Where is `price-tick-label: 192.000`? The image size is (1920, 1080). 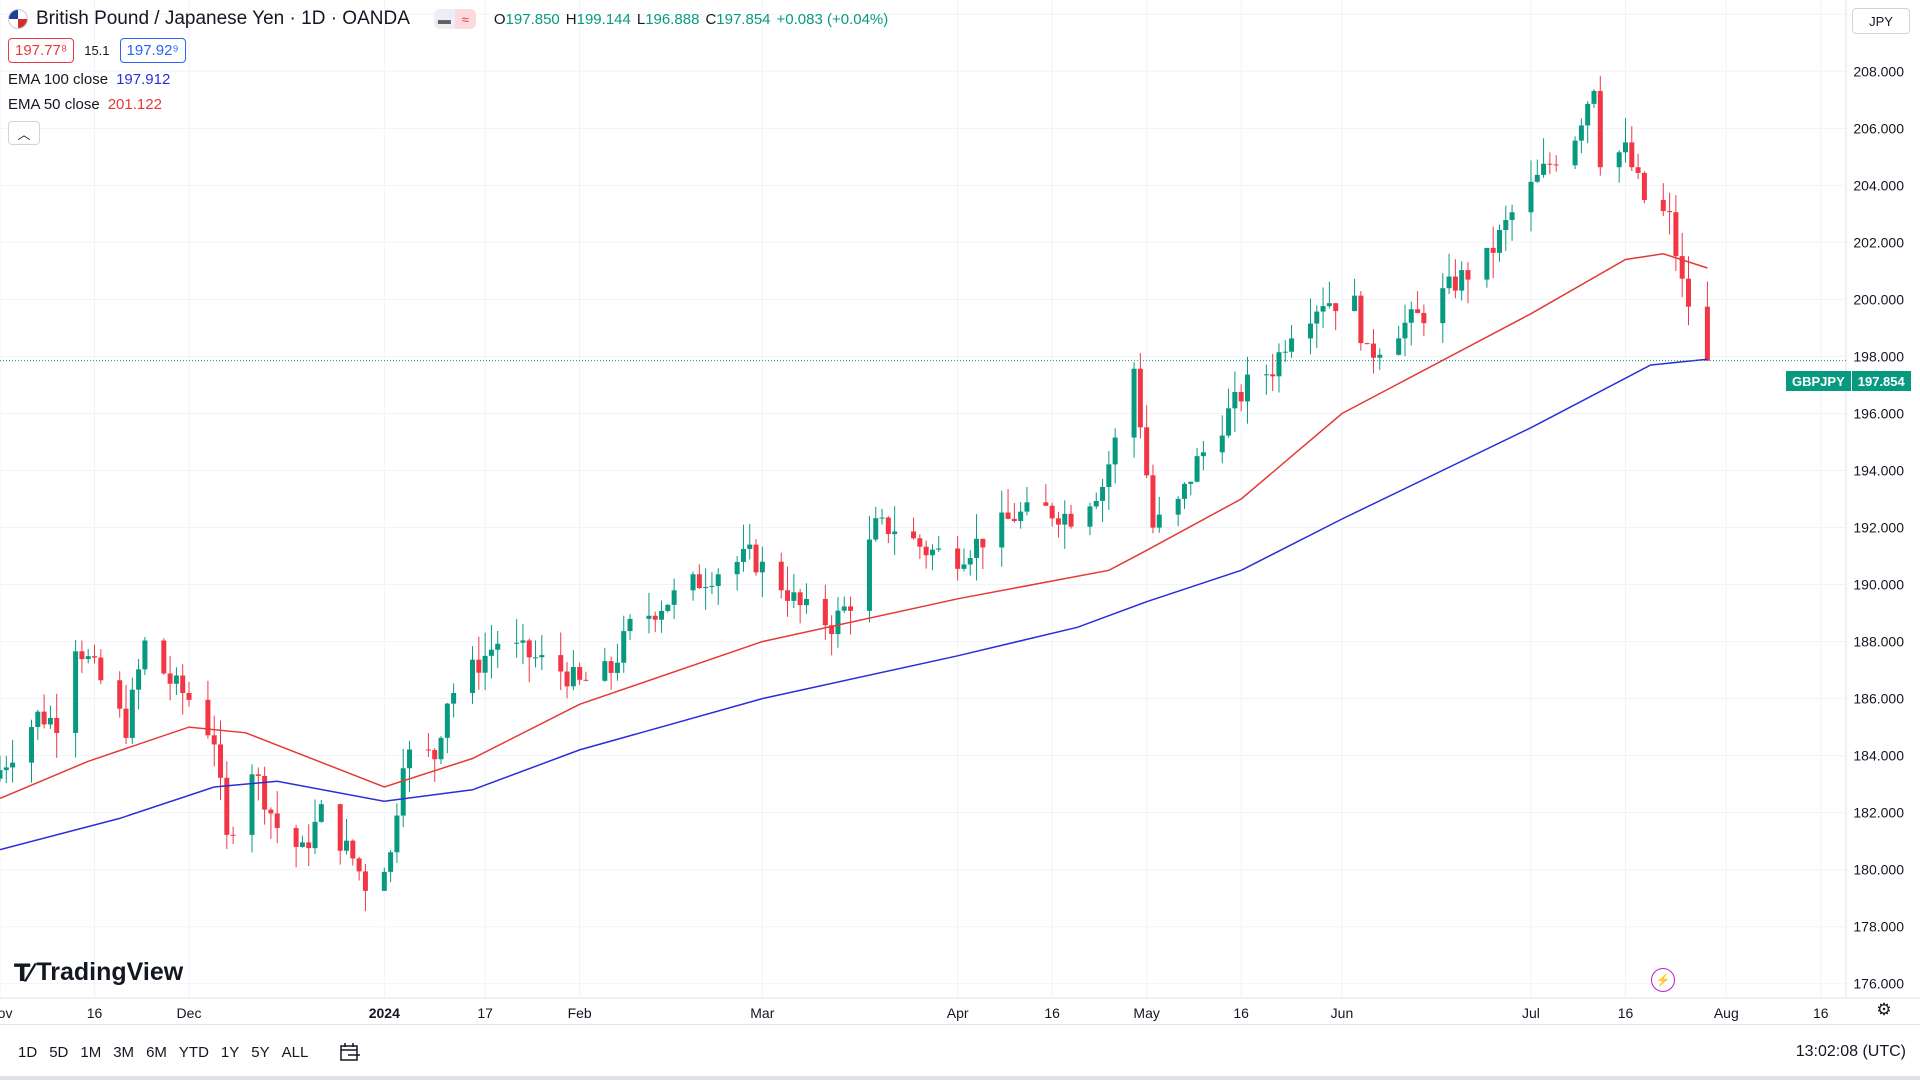
price-tick-label: 192.000 is located at coordinates (1878, 528).